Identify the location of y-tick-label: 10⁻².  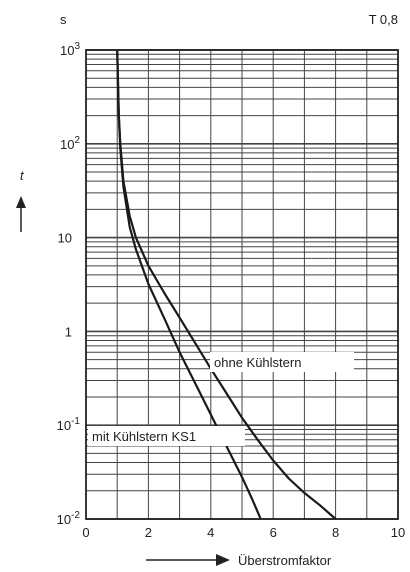
(69, 518).